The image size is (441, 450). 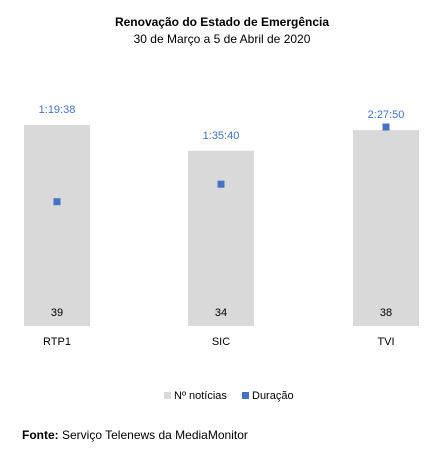 What do you see at coordinates (221, 313) in the screenshot?
I see `bar-value-label: 34` at bounding box center [221, 313].